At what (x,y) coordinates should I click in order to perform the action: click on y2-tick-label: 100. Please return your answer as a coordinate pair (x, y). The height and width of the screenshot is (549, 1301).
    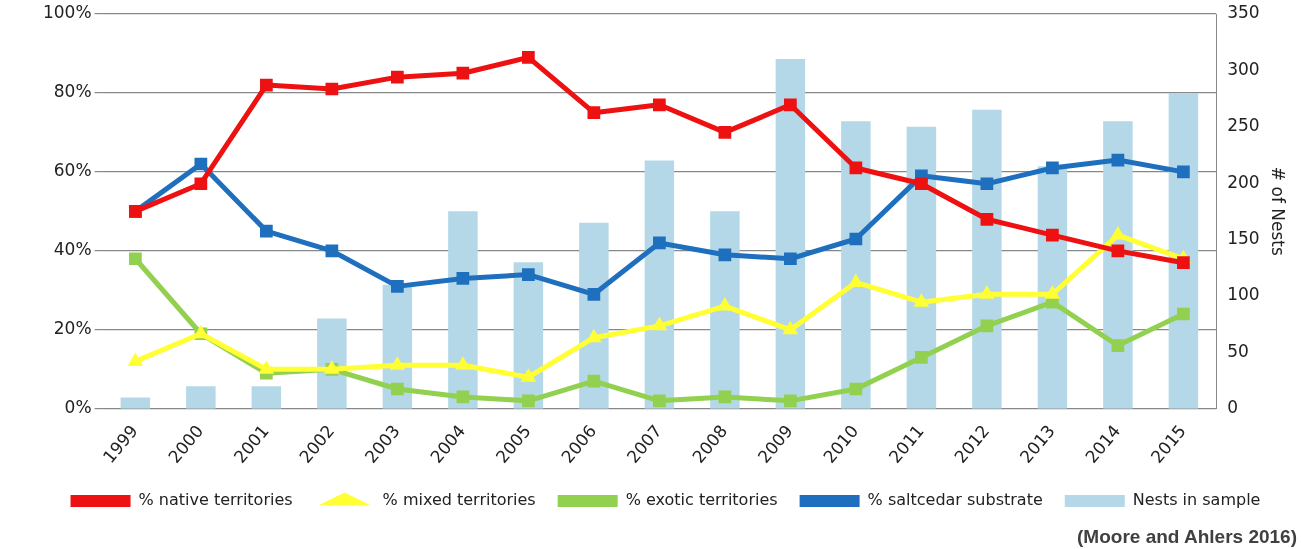
    Looking at the image, I should click on (1243, 294).